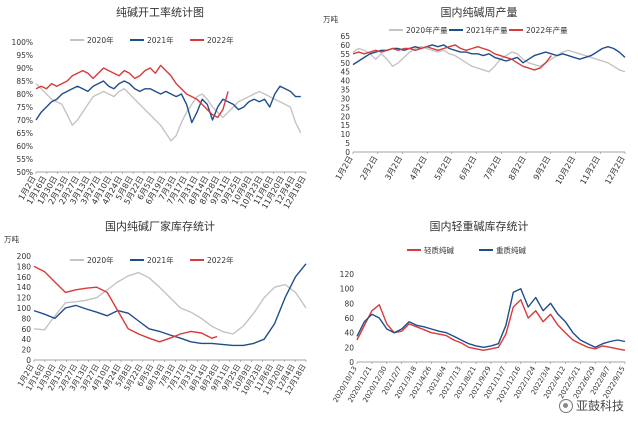 The width and height of the screenshot is (638, 432). What do you see at coordinates (599, 406) in the screenshot?
I see `watermark-text: 亚鼓科技` at bounding box center [599, 406].